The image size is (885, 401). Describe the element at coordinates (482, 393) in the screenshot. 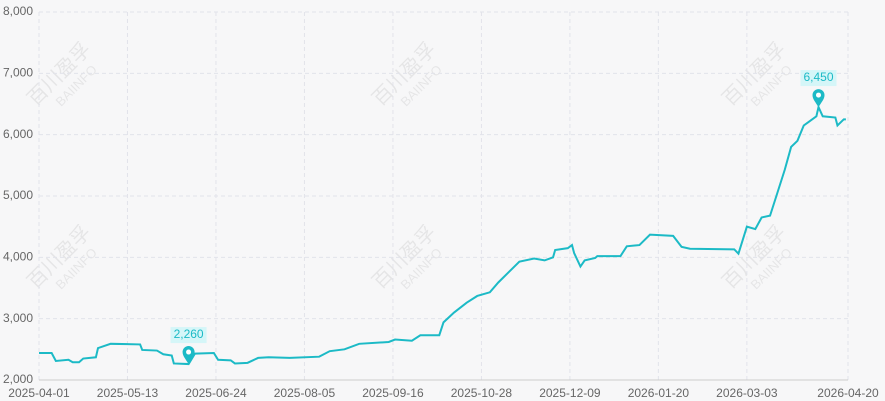

I see `x-tick-label: 2025-10-28` at that location.